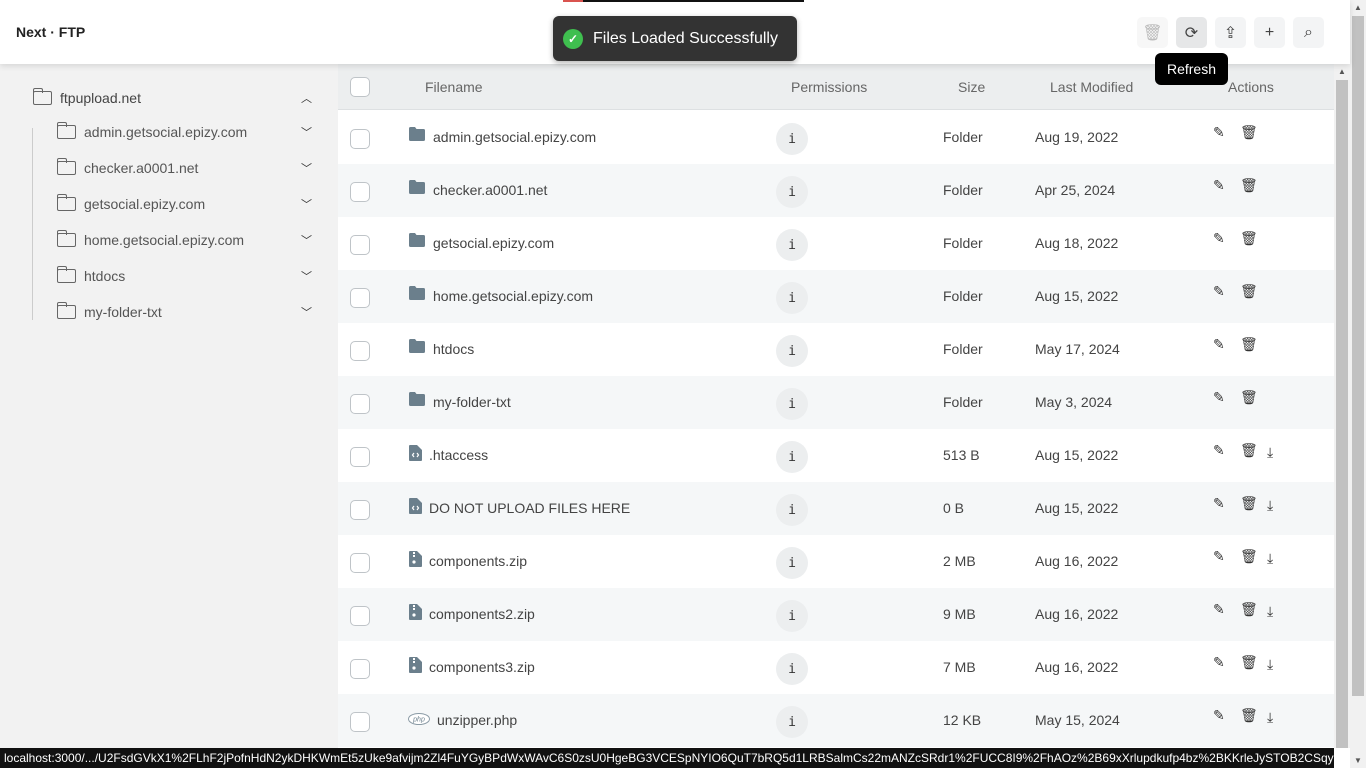  I want to click on table-row: components3.zip i 7 MB Aug 16, 2022 ✎ 🗑 ⤓, so click(836, 667).